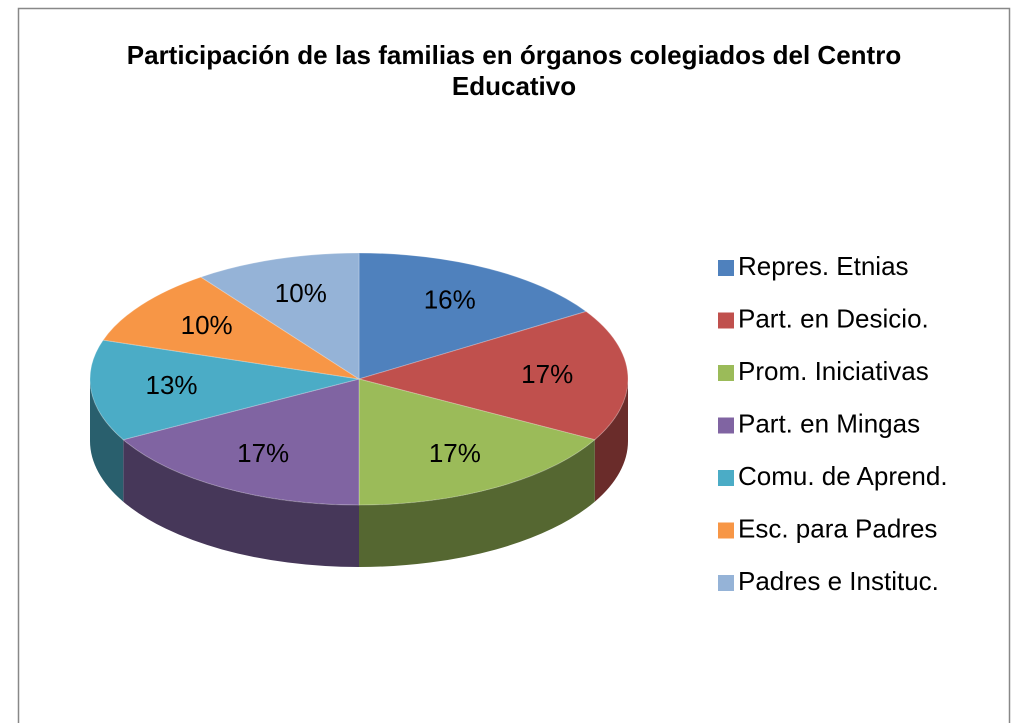 The width and height of the screenshot is (1017, 723). I want to click on legend-label: Part. en Mingas, so click(829, 423).